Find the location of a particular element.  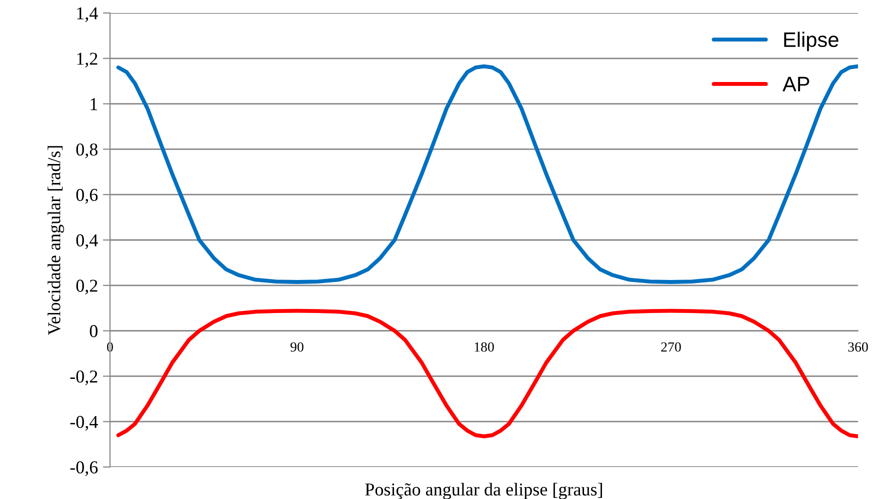

y-tick-label: 1,4 is located at coordinates (87, 14).